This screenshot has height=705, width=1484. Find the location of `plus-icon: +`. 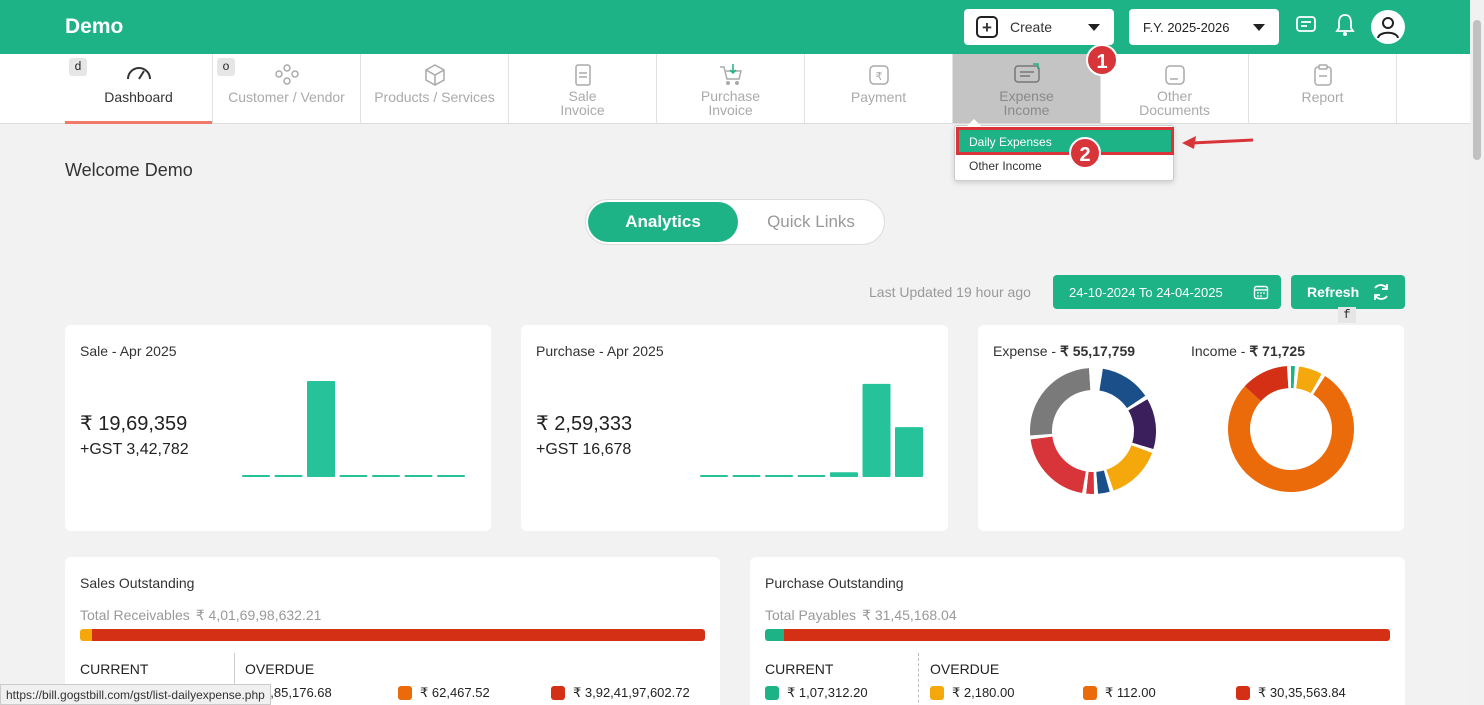

plus-icon: + is located at coordinates (987, 27).